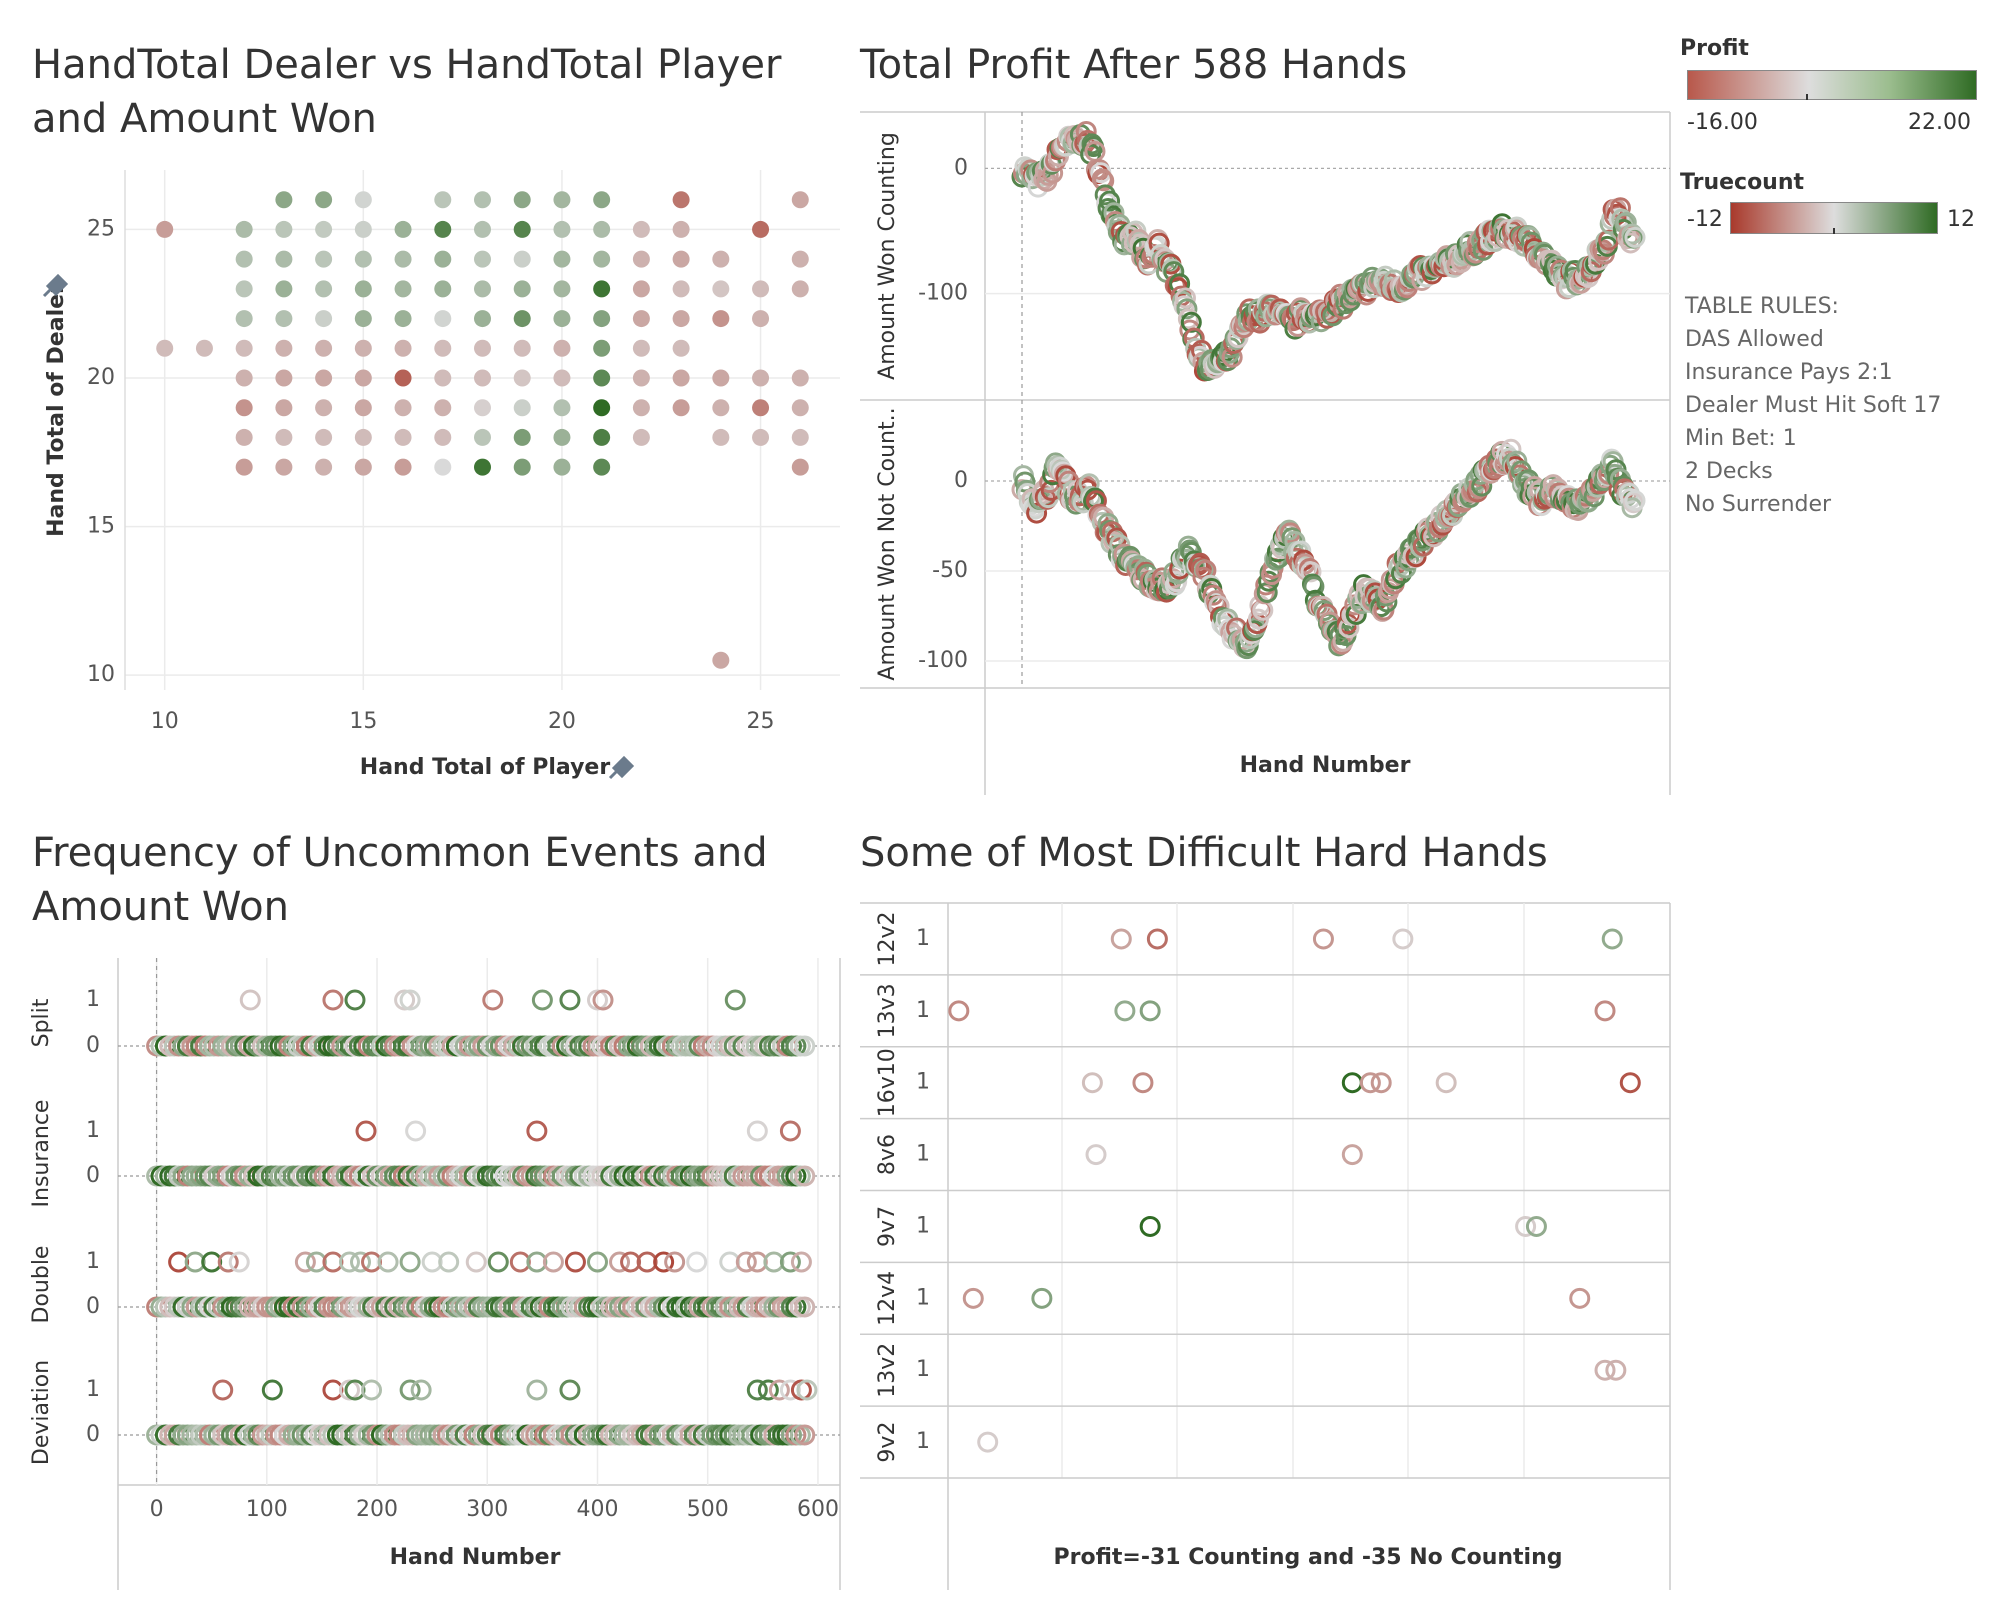  Describe the element at coordinates (887, 1370) in the screenshot. I see `row-label: 13v2` at that location.